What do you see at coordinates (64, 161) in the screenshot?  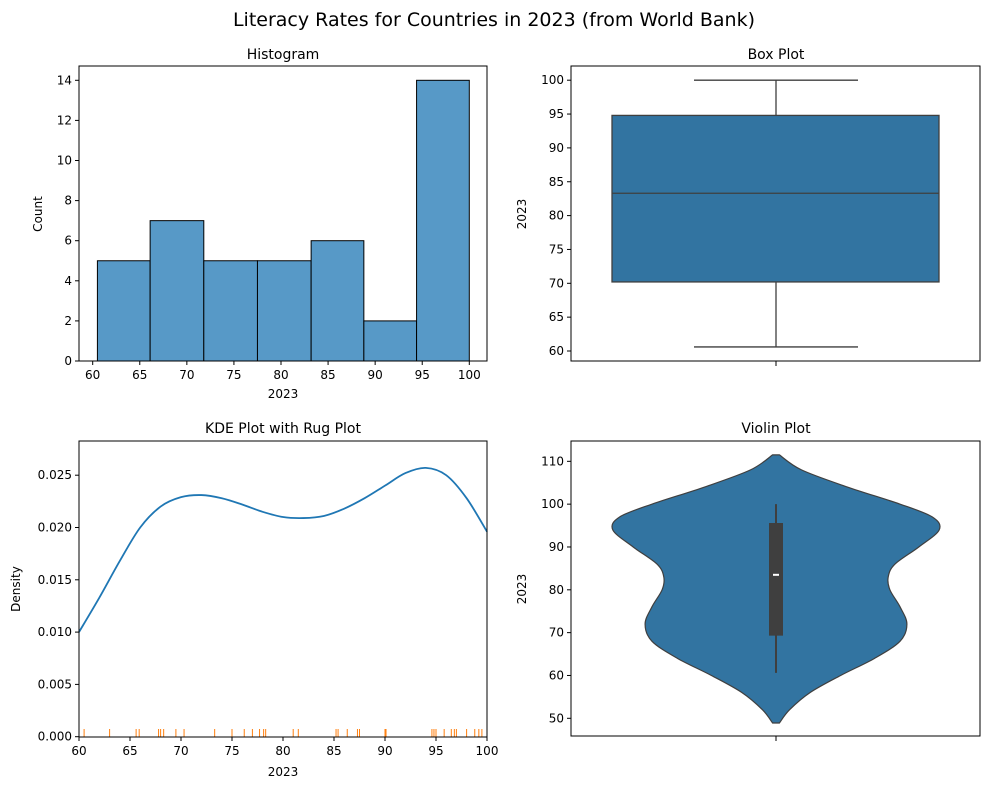 I see `y-tick-label: 10` at bounding box center [64, 161].